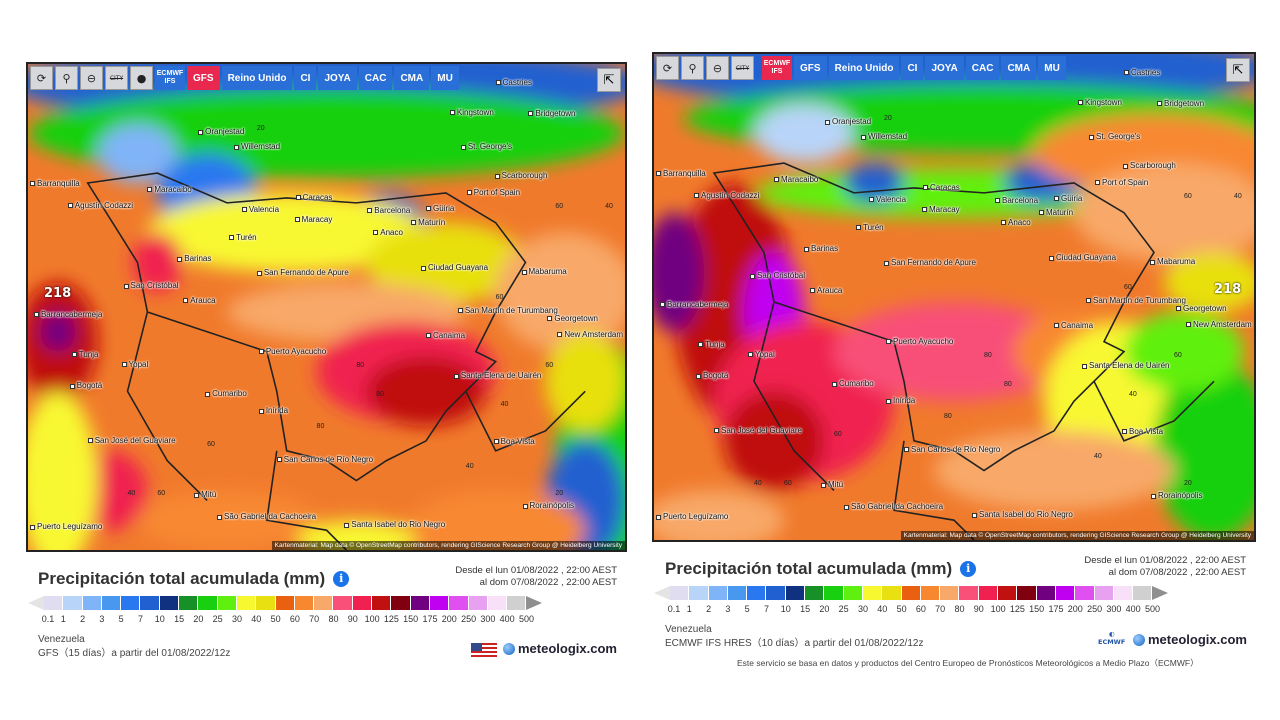  Describe the element at coordinates (747, 609) in the screenshot. I see `scale-label: 5` at that location.